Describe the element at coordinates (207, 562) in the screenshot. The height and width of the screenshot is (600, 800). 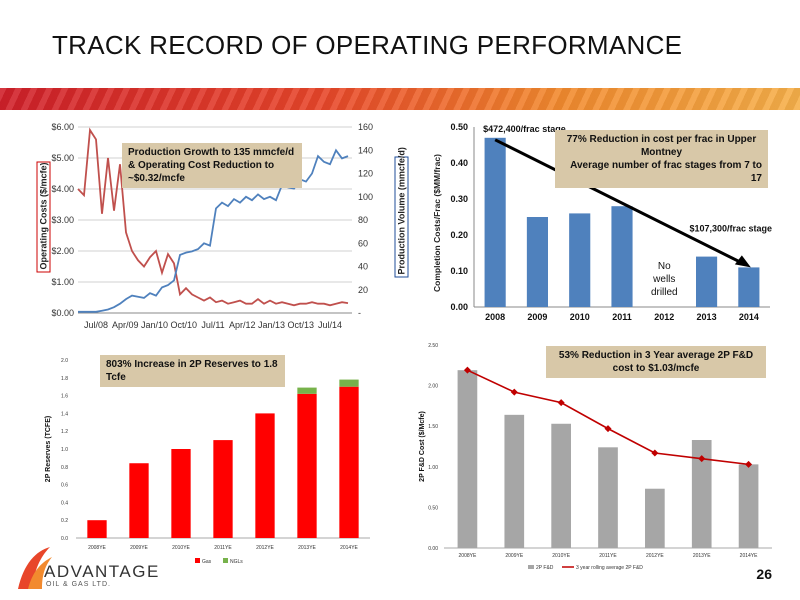
I see `legend-label: Gas` at that location.